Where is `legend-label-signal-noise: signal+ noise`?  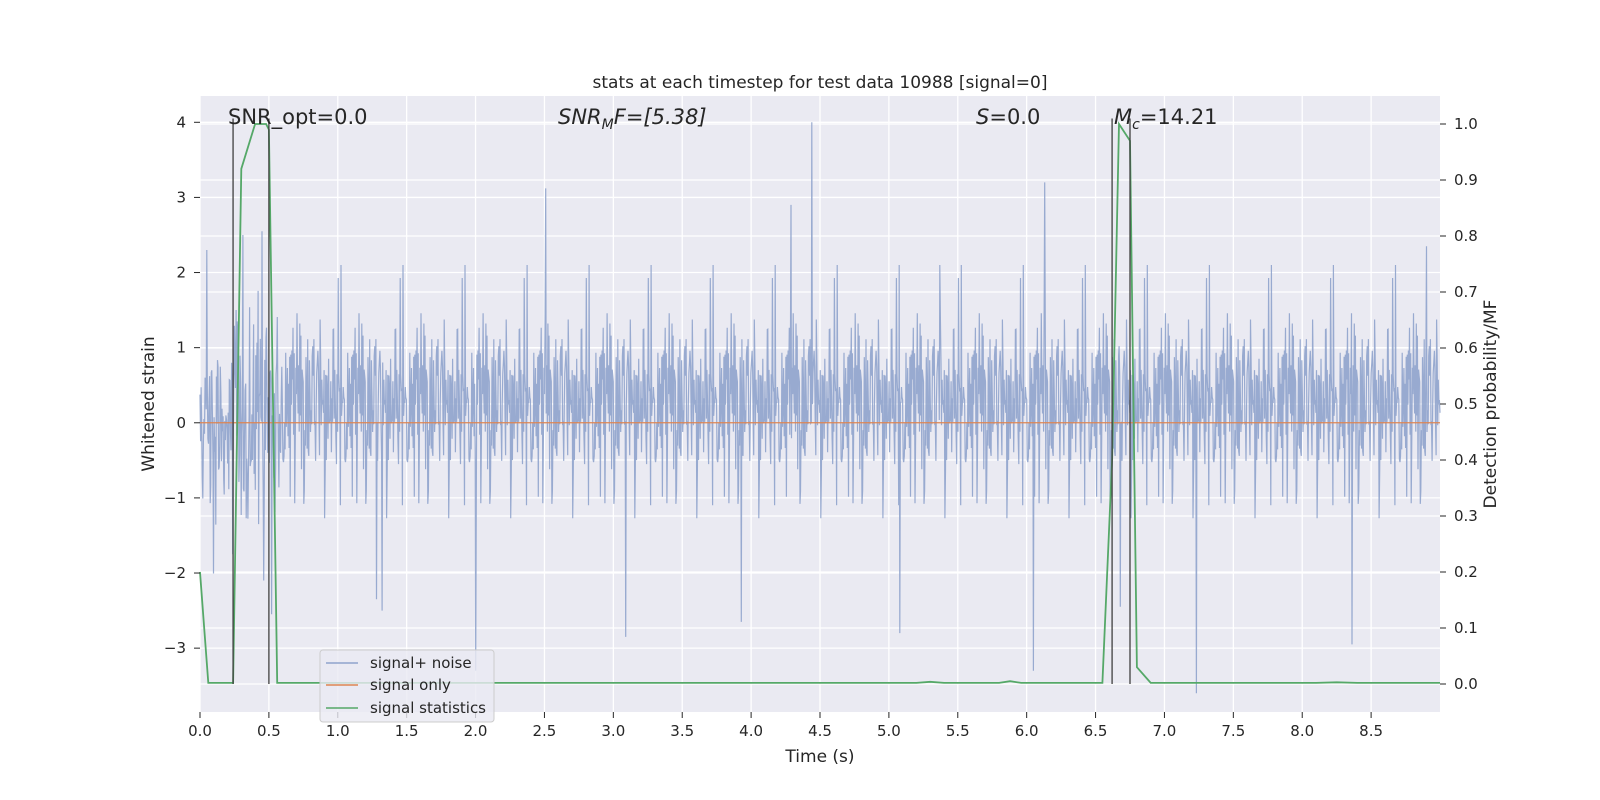
legend-label-signal-noise: signal+ noise is located at coordinates (421, 663).